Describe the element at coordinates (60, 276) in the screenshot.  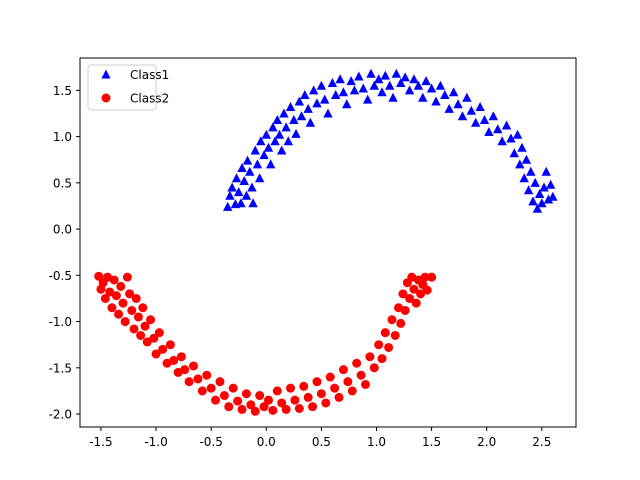
I see `y-tick-label: -0.5` at that location.